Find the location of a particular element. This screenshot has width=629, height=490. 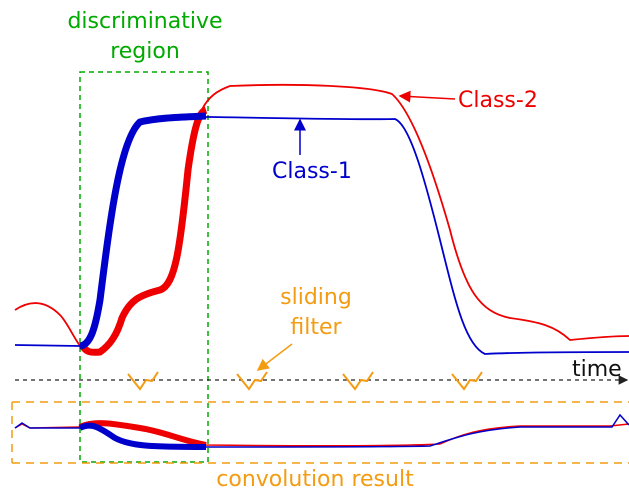

filter-label: sliding is located at coordinates (316, 297).